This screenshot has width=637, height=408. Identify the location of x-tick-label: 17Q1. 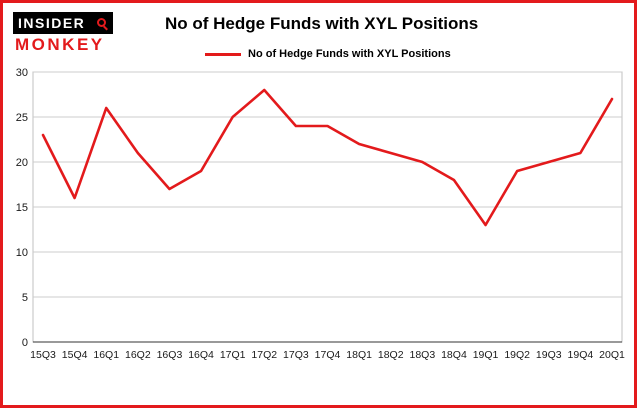
(233, 355).